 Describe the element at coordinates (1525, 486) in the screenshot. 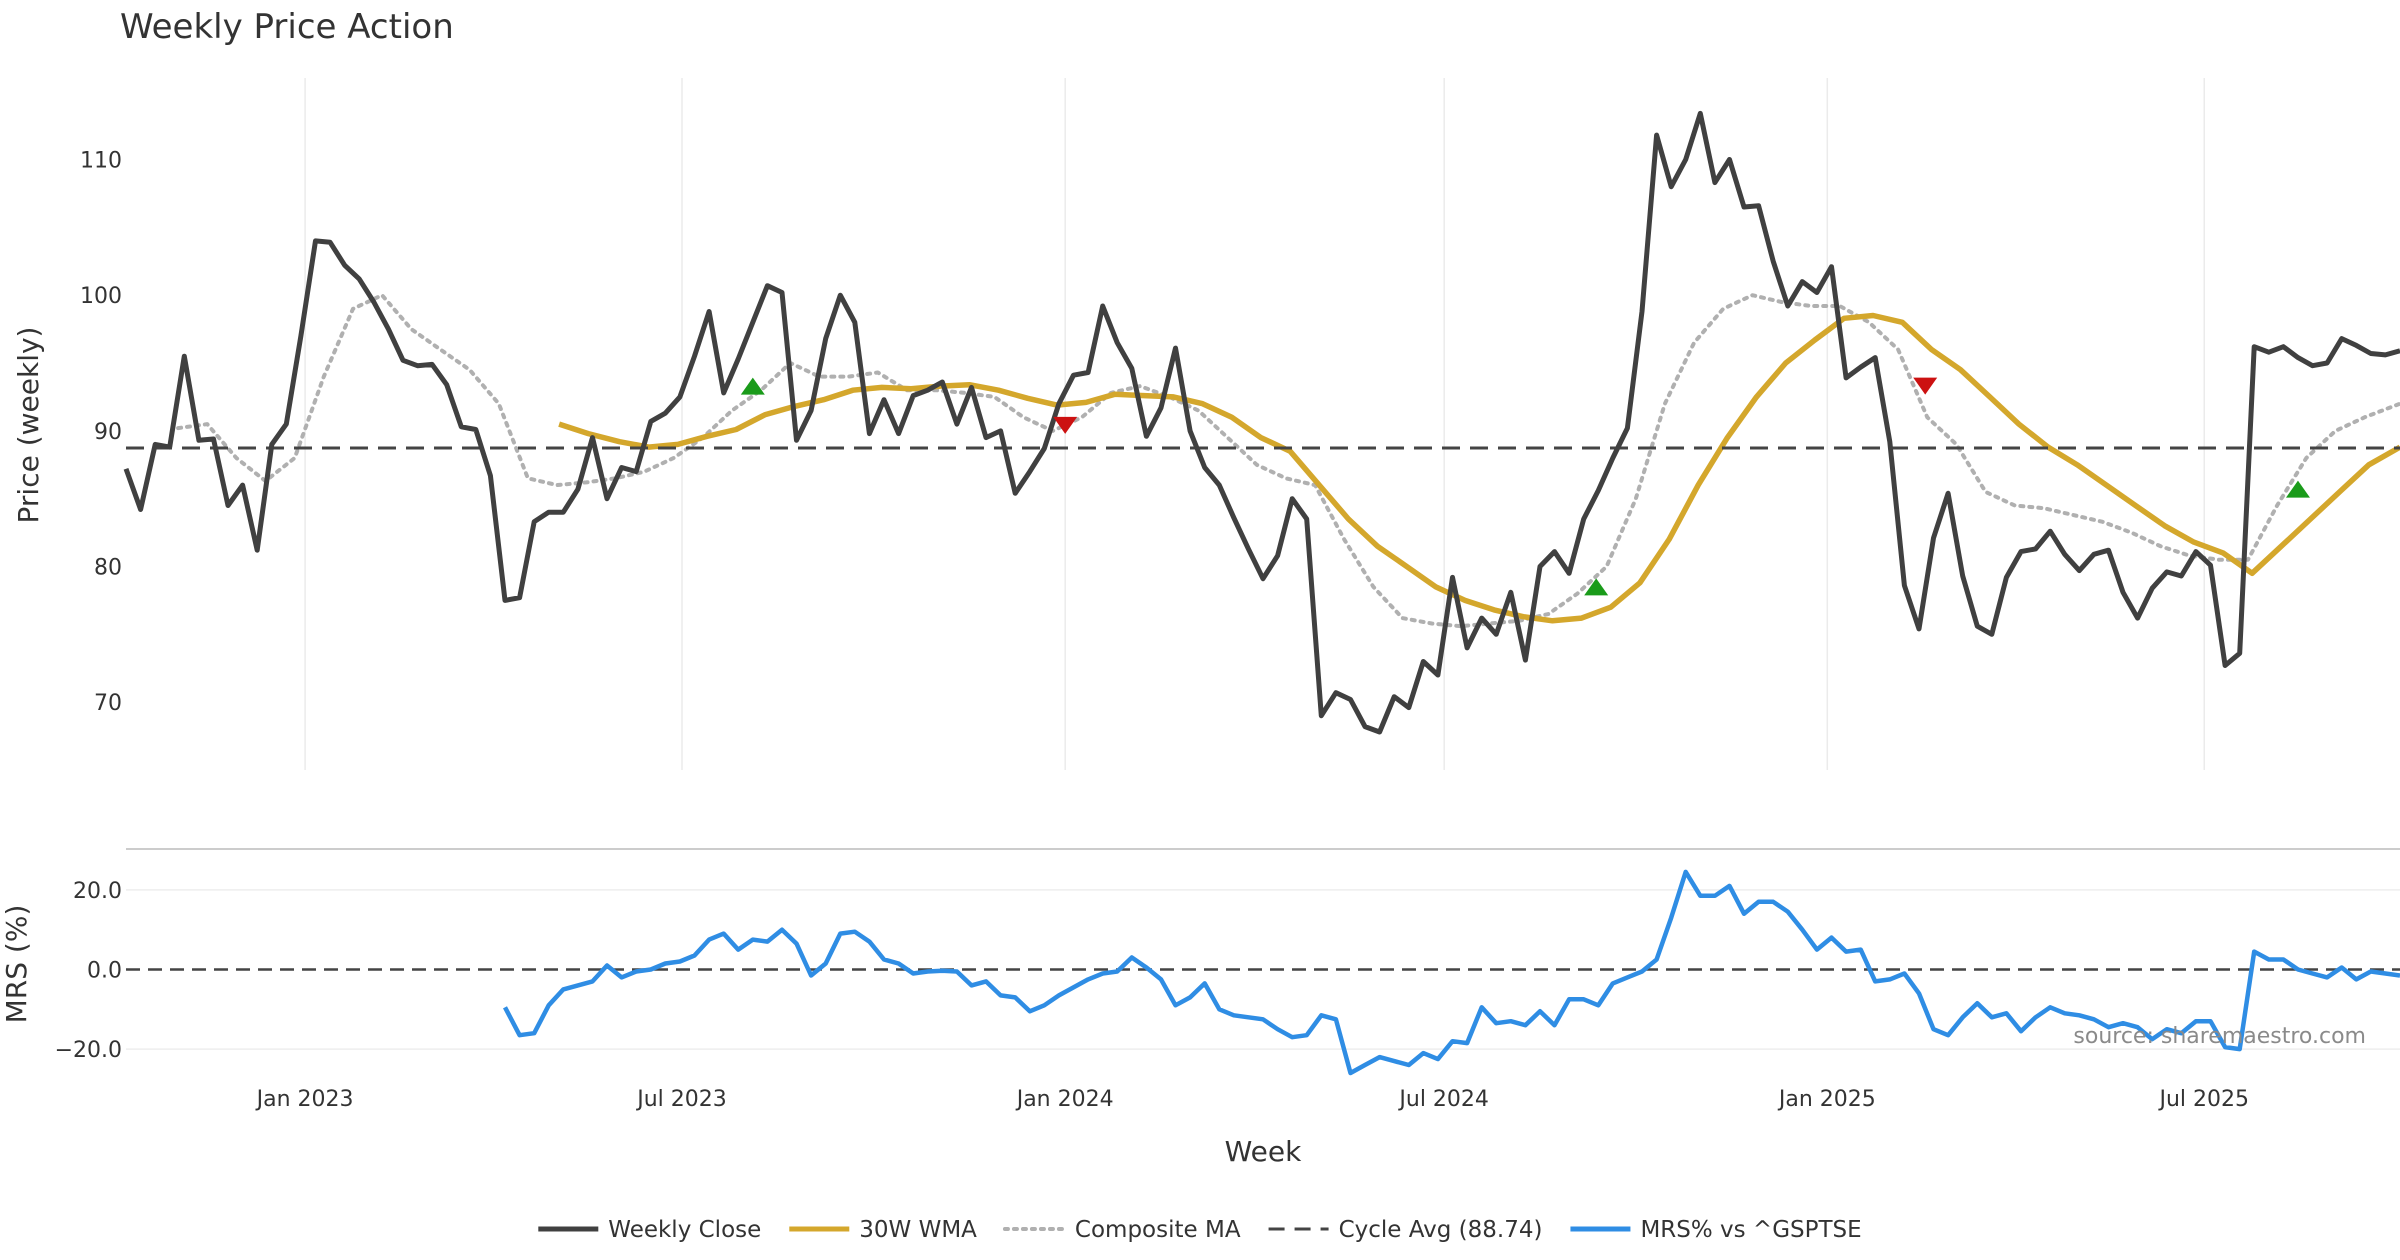

I see `signal-markers` at that location.